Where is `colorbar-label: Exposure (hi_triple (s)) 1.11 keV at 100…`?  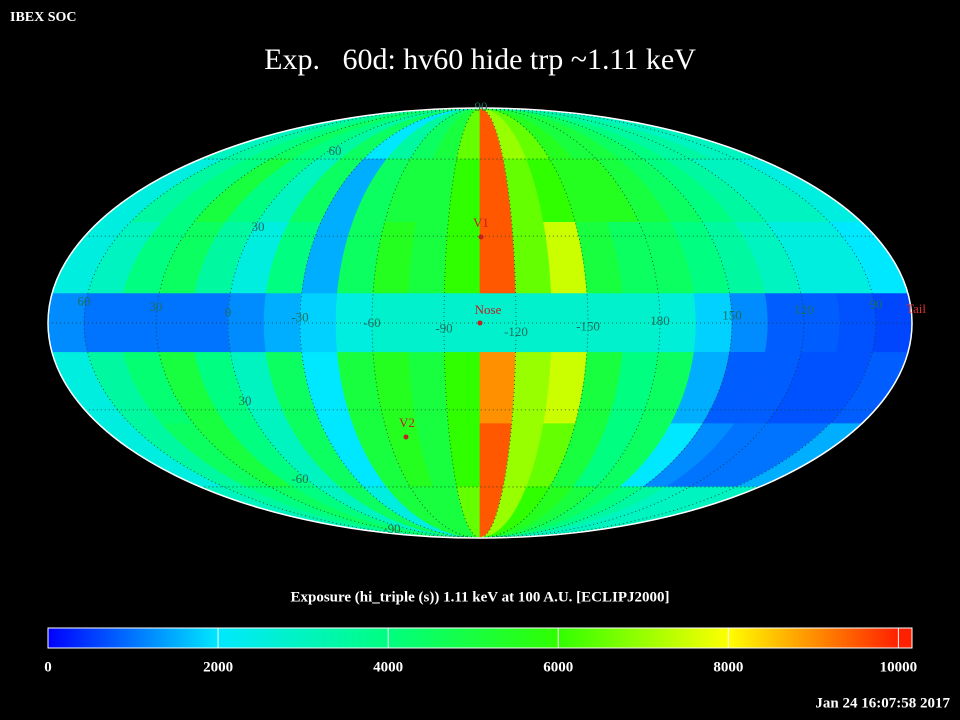 colorbar-label: Exposure (hi_triple (s)) 1.11 keV at 100… is located at coordinates (479, 597).